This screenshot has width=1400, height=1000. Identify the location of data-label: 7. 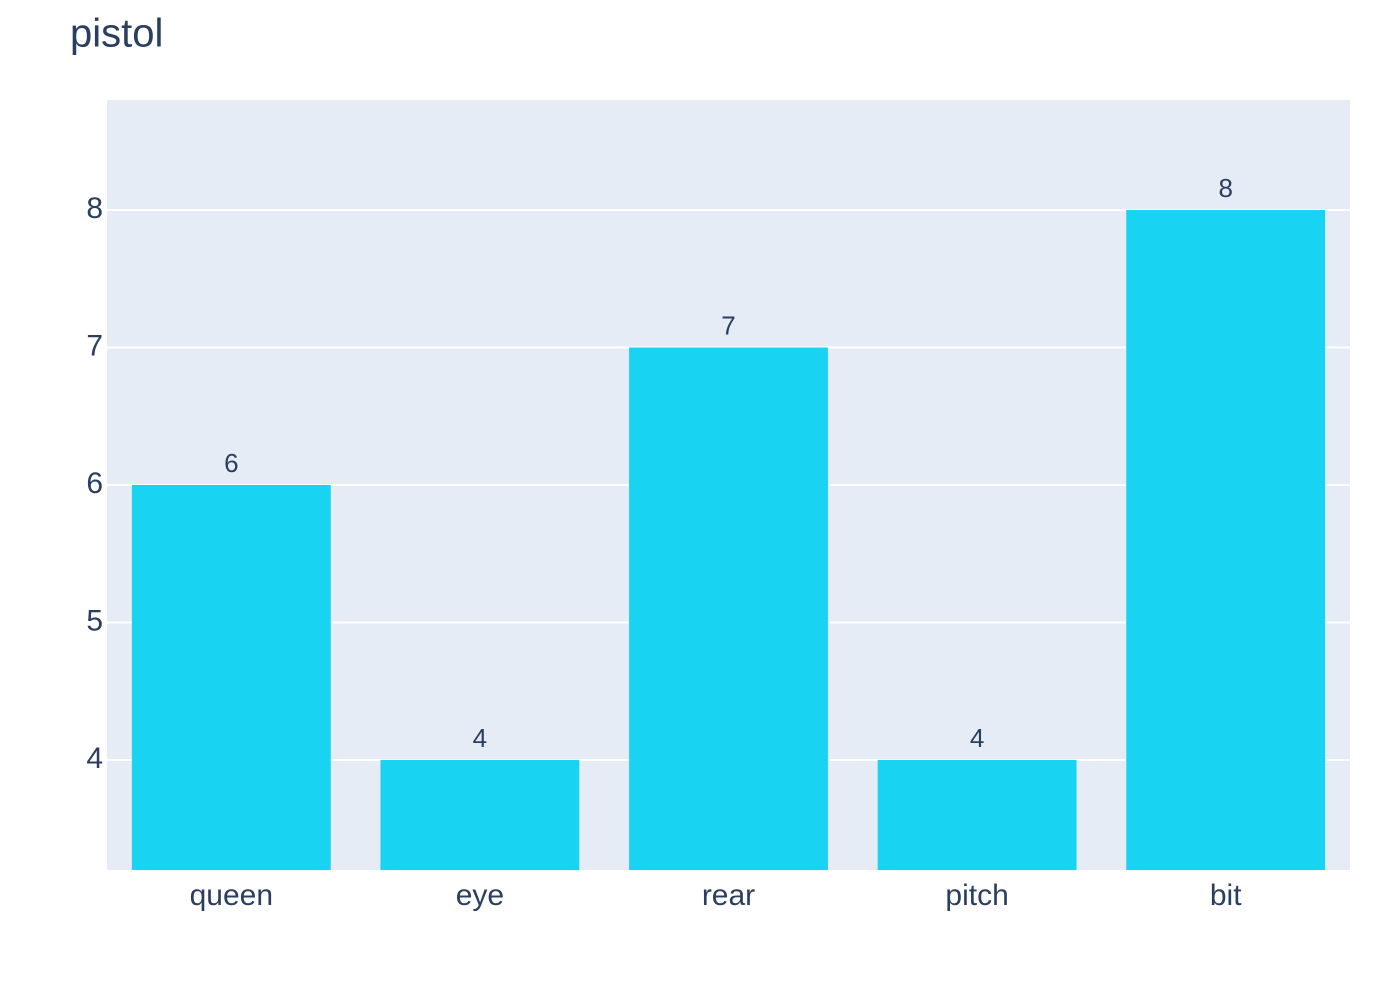
(728, 325).